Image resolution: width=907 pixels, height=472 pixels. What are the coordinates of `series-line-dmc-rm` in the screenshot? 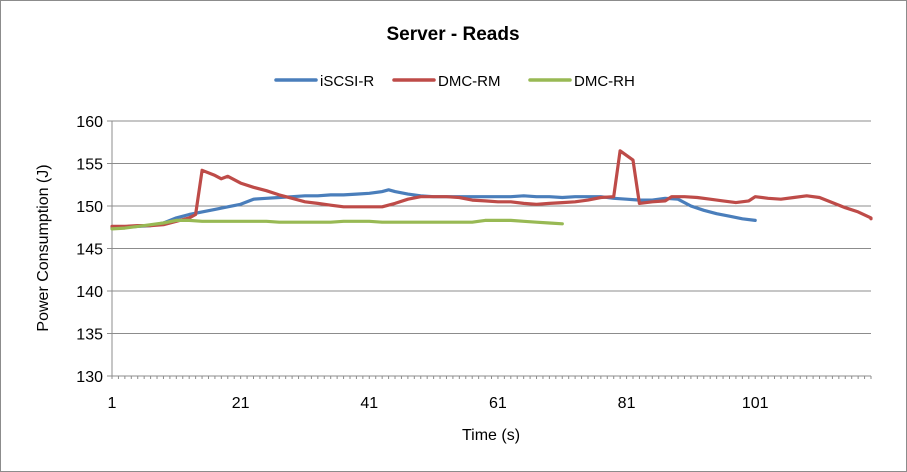 It's located at (491, 188).